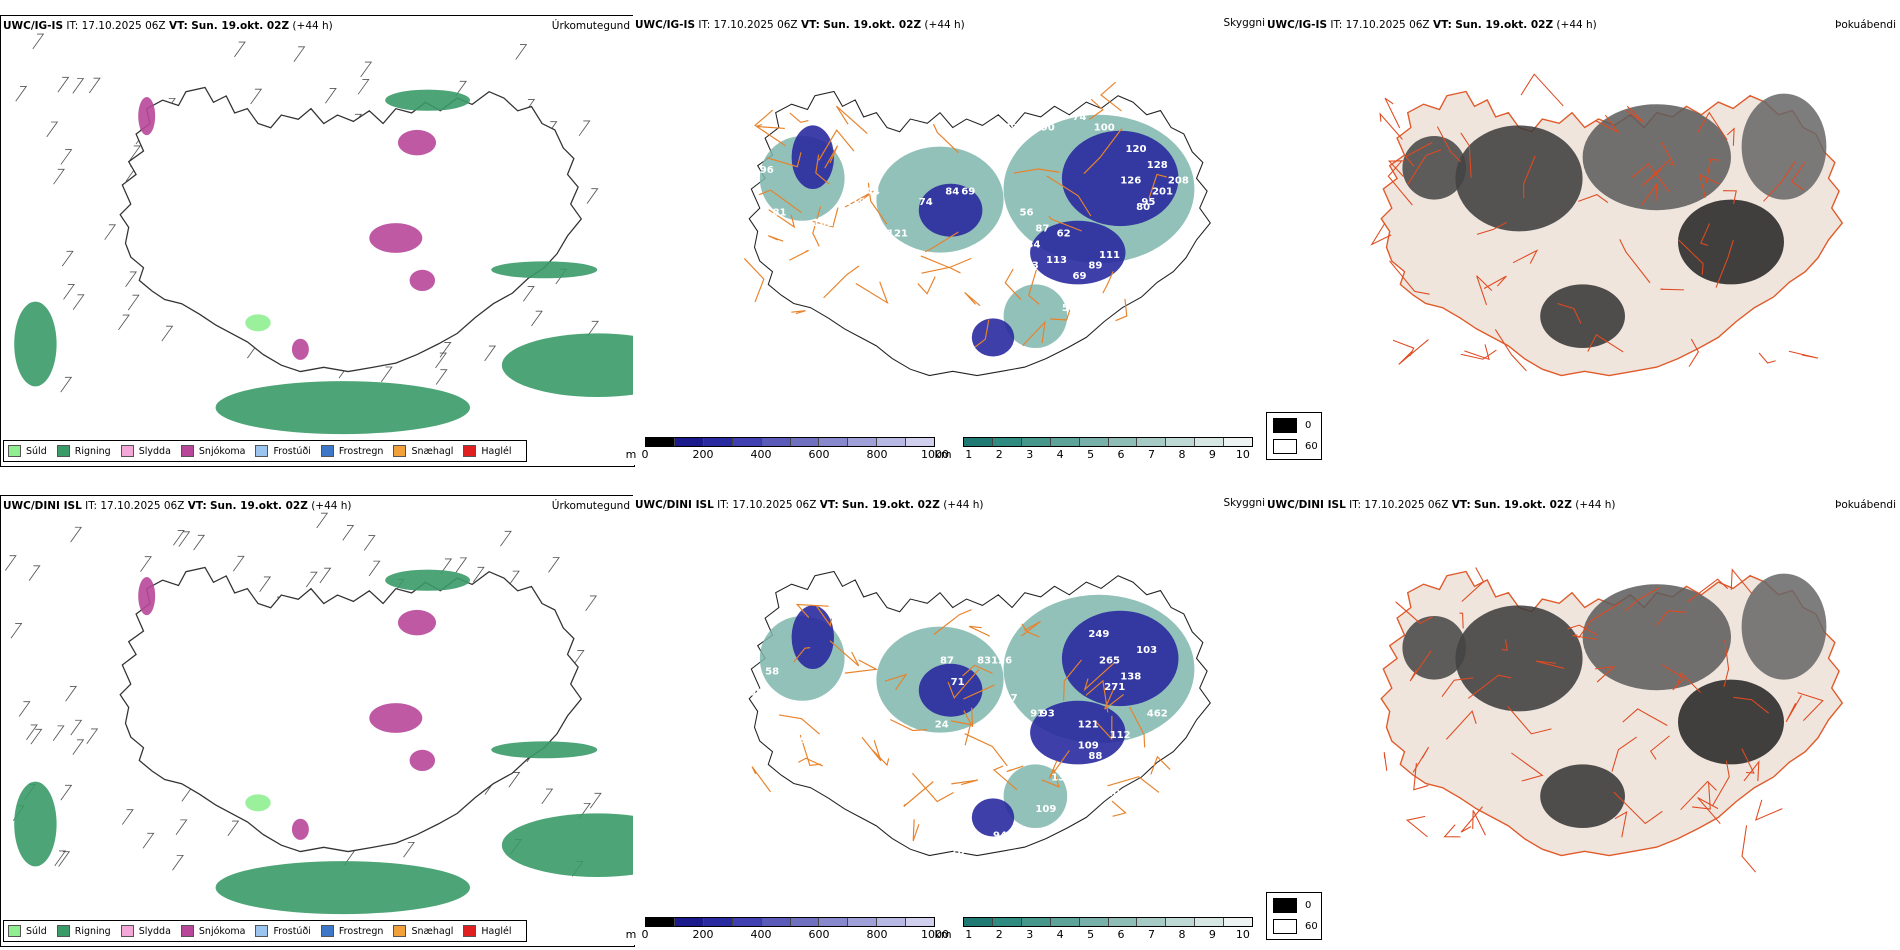 The width and height of the screenshot is (1900, 950). I want to click on cloudbase-label: 87, so click(1042, 228).